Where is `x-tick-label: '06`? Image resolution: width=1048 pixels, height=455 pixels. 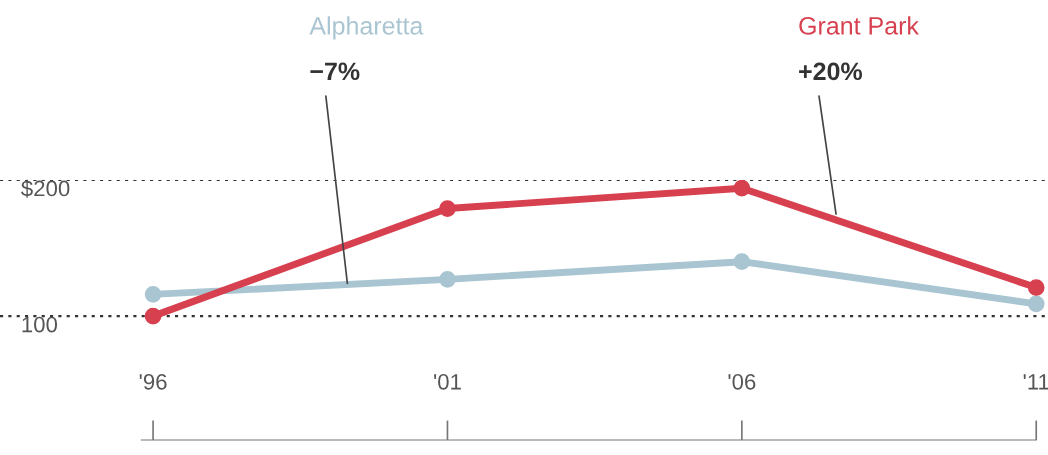
x-tick-label: '06 is located at coordinates (742, 381).